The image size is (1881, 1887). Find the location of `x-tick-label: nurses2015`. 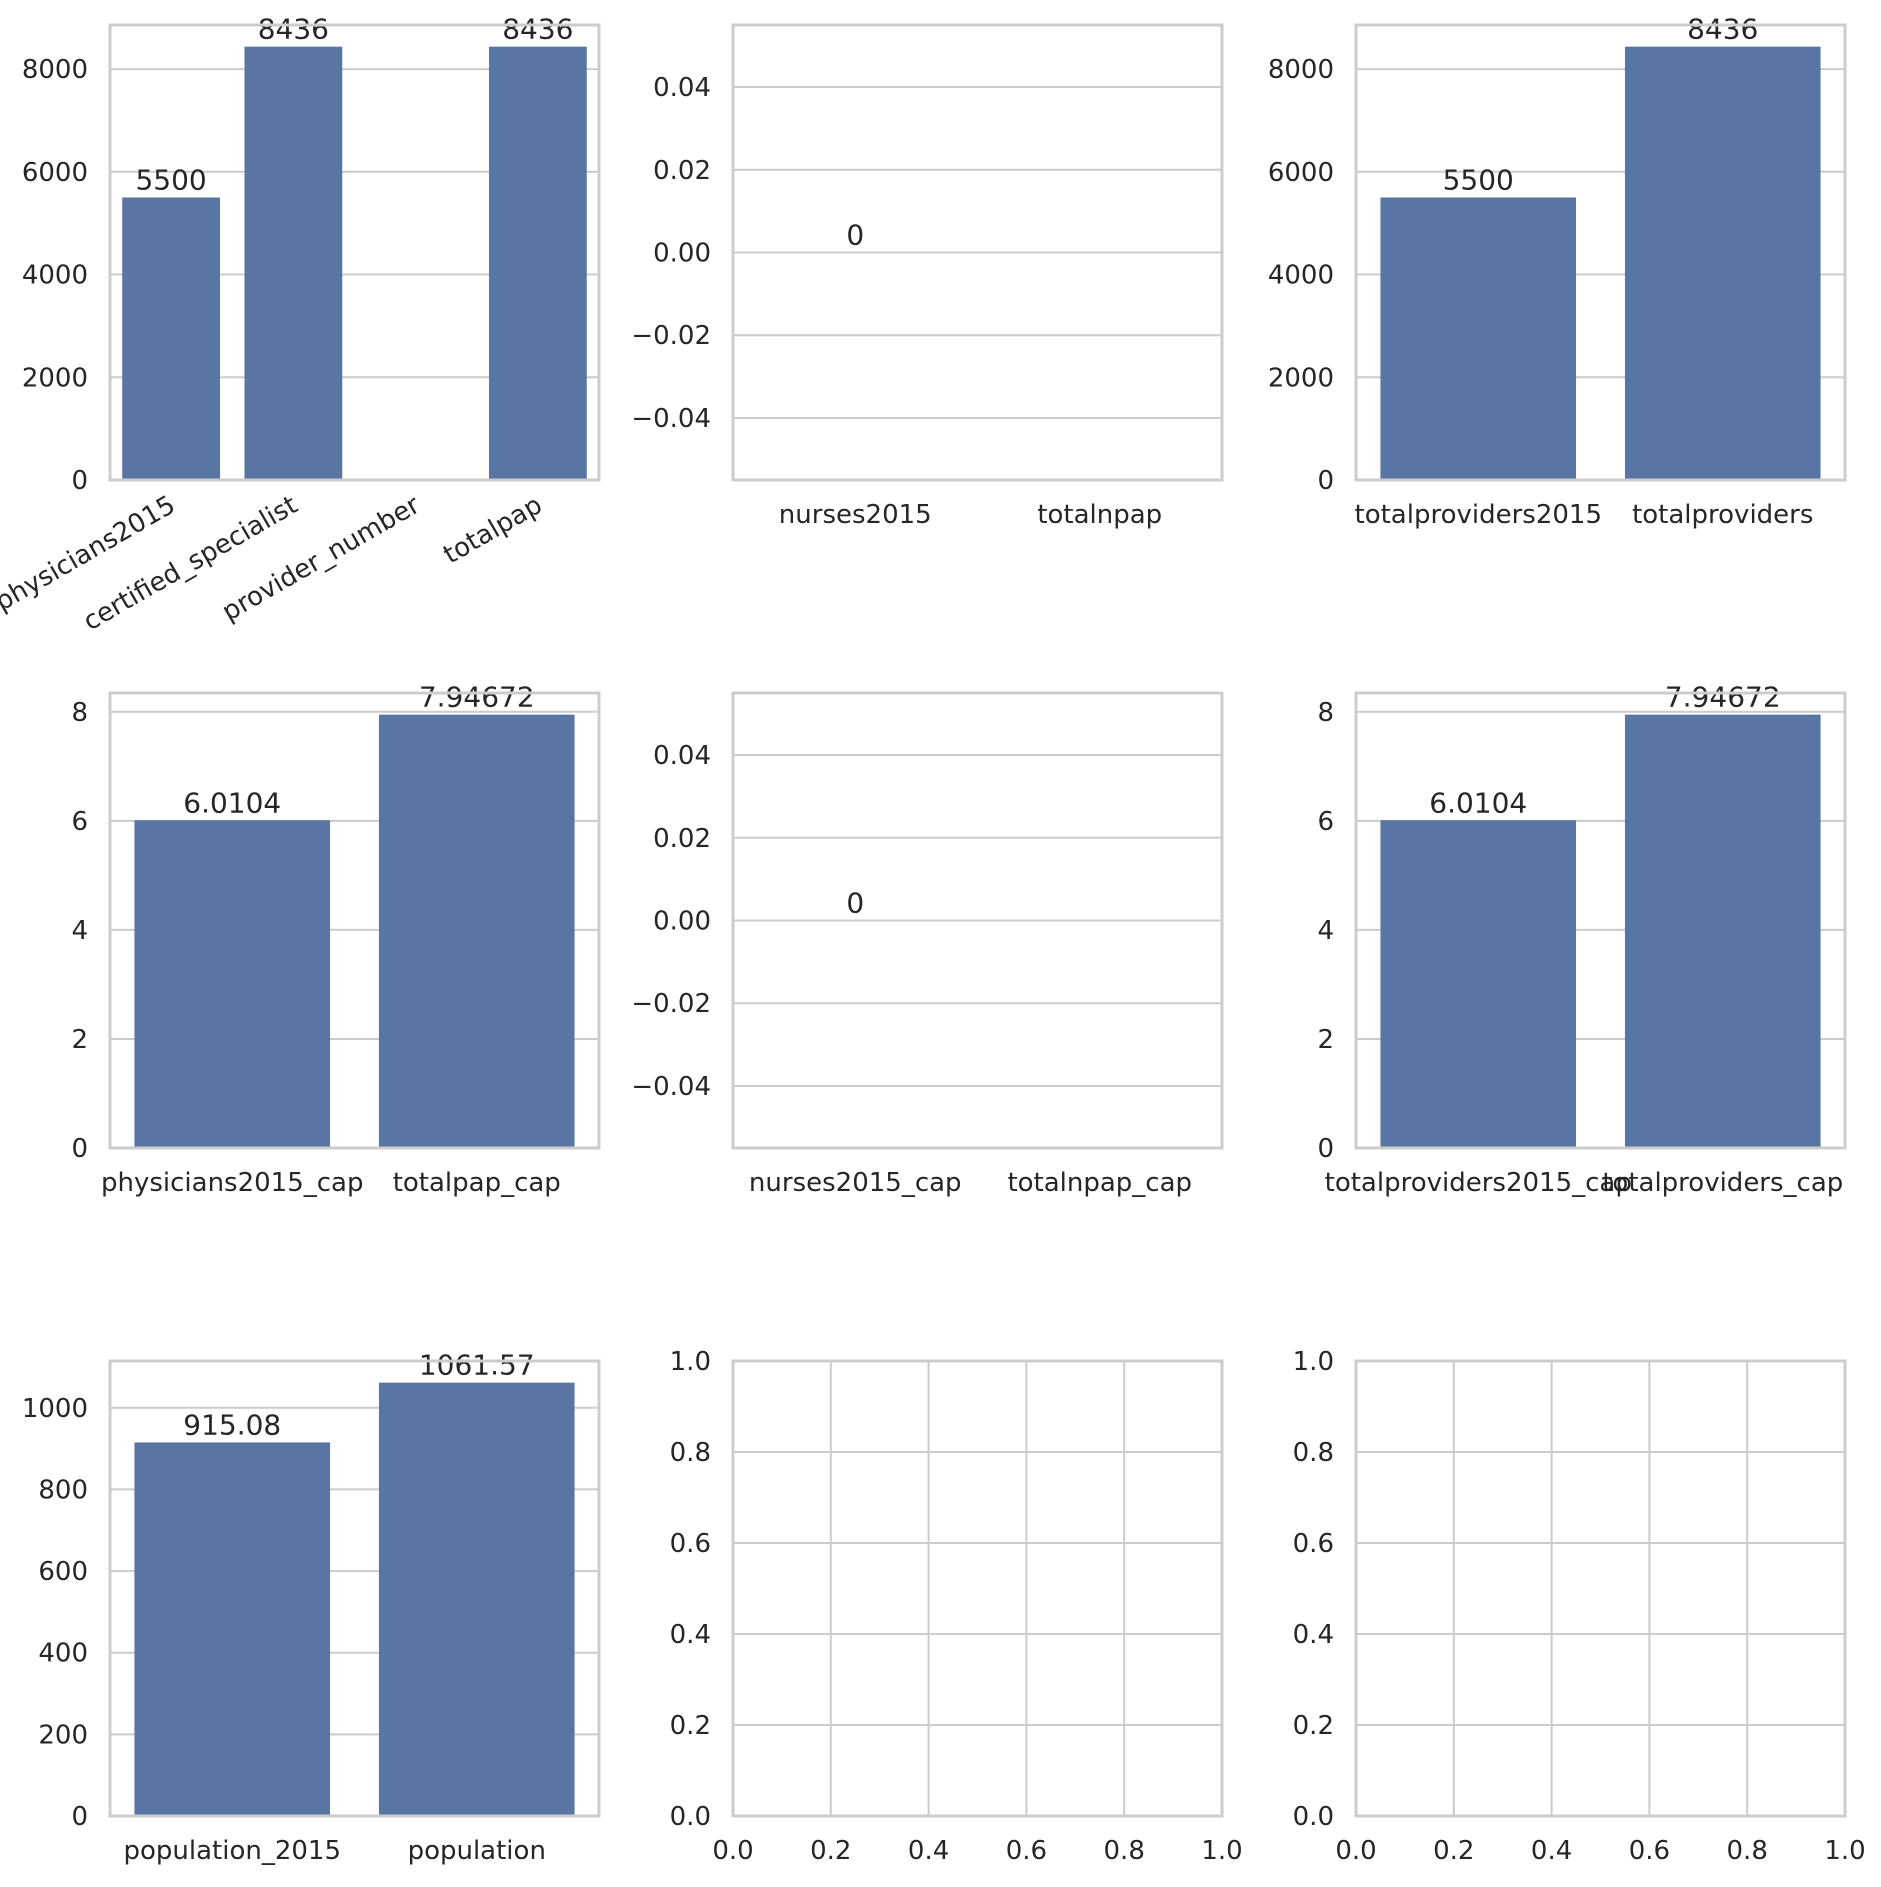

x-tick-label: nurses2015 is located at coordinates (855, 515).